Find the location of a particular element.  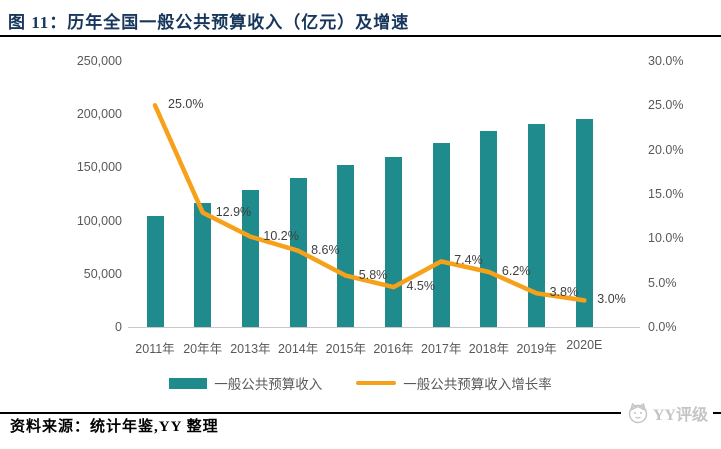

growth-point-label: 10.2% is located at coordinates (281, 235).